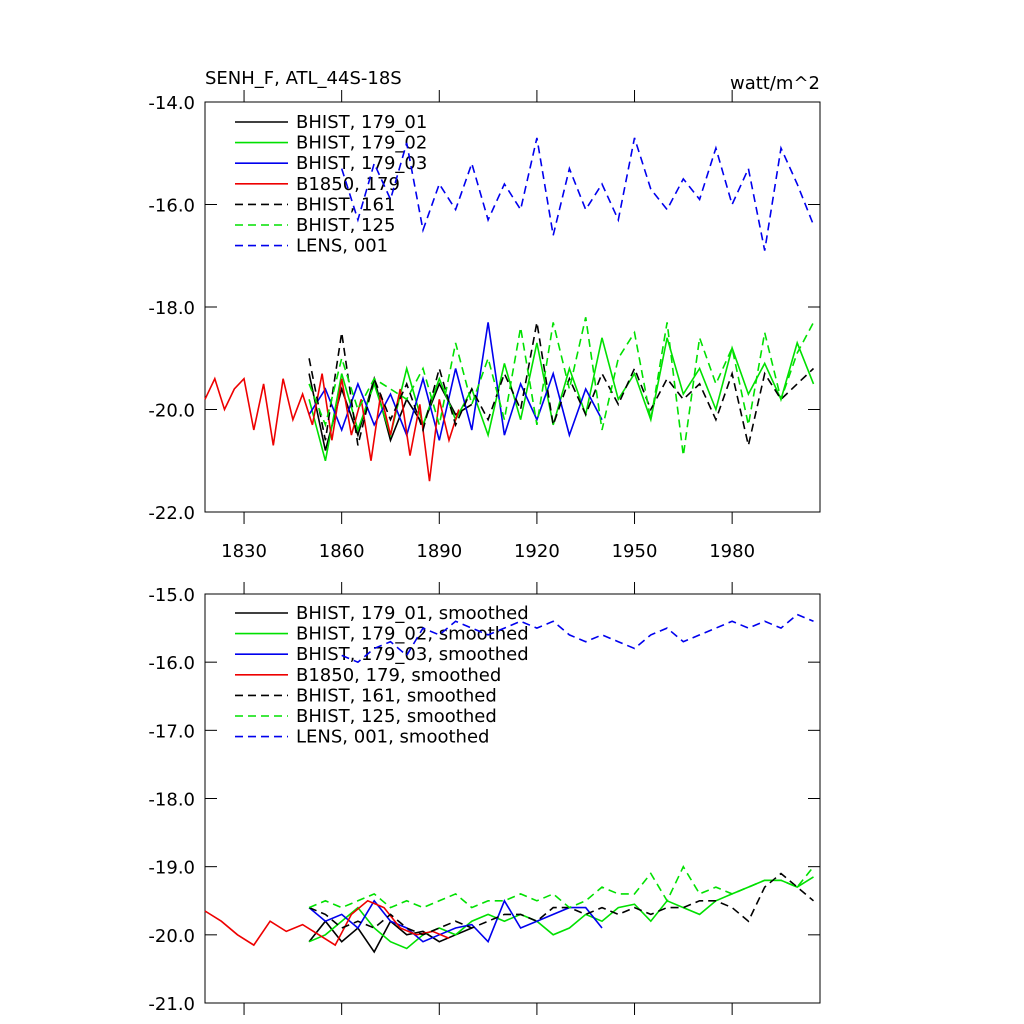 This screenshot has height=1024, width=1024. What do you see at coordinates (412, 613) in the screenshot?
I see `legend-label: BHIST, 179_01, smoothed` at bounding box center [412, 613].